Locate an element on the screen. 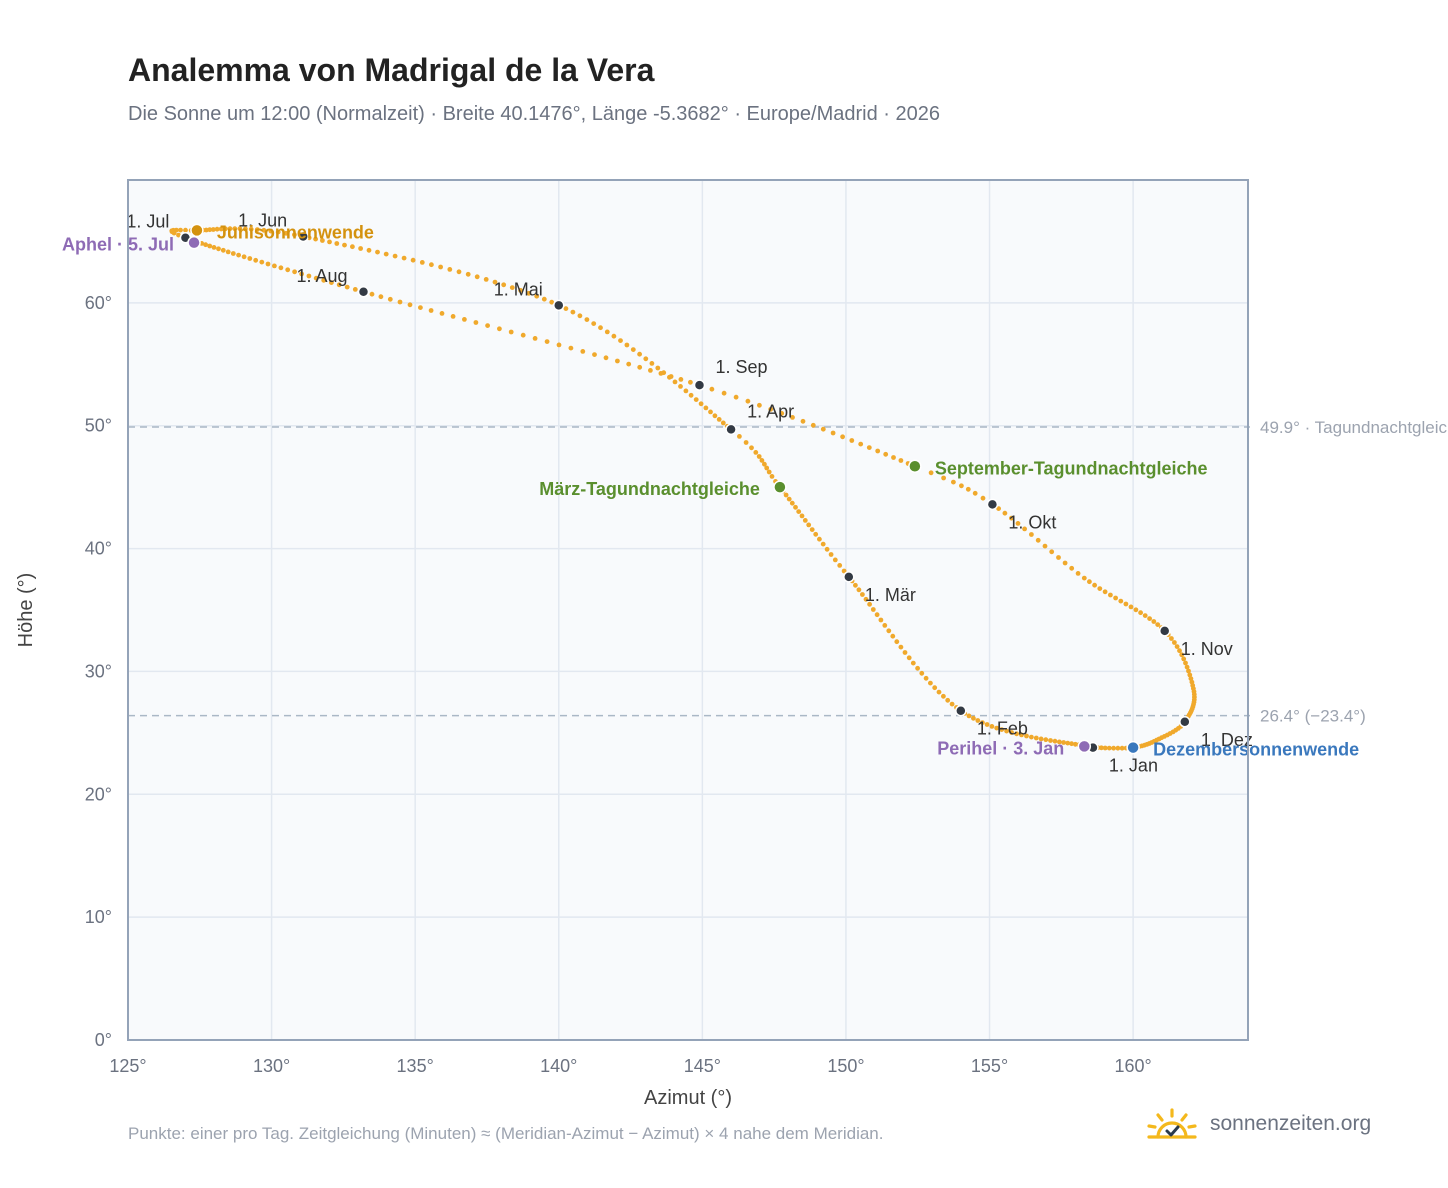  month-label: 1. Mai is located at coordinates (518, 289).